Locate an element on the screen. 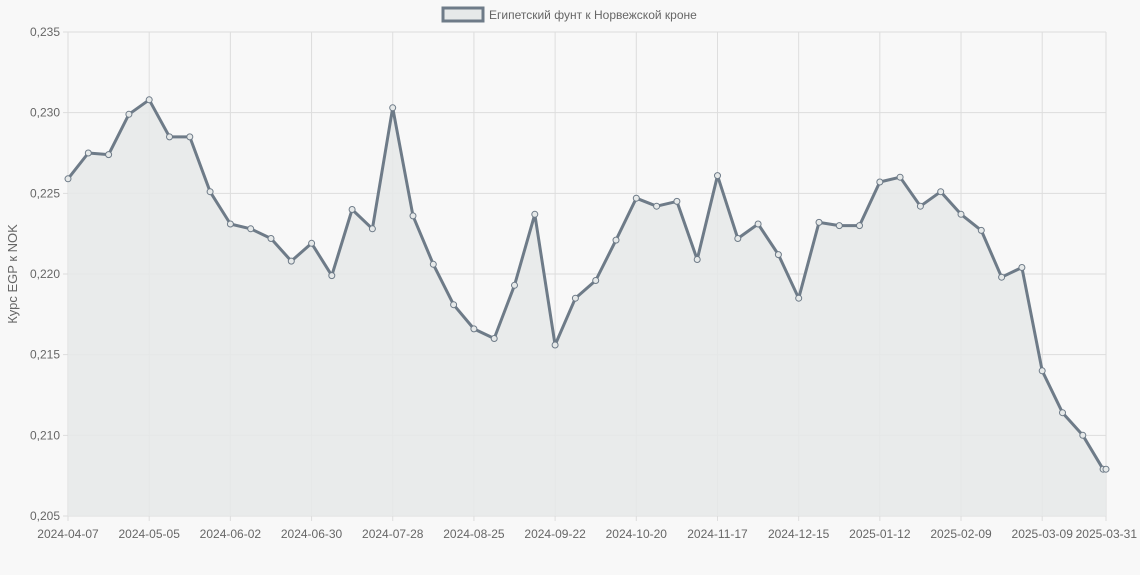 This screenshot has height=575, width=1140. y-tick-label: 0,225 is located at coordinates (45, 193).